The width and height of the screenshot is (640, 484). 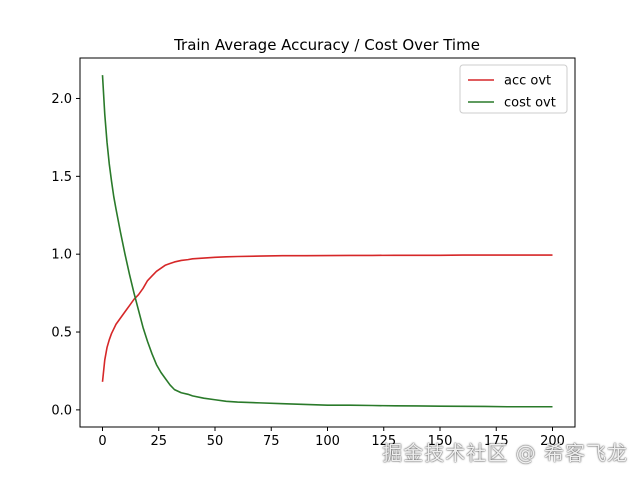 What do you see at coordinates (440, 441) in the screenshot?
I see `x-tick-label: 150` at bounding box center [440, 441].